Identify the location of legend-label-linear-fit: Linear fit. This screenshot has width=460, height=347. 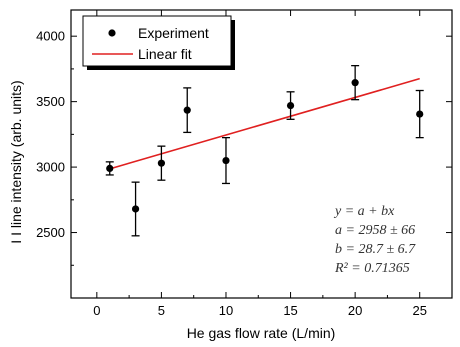
(165, 54).